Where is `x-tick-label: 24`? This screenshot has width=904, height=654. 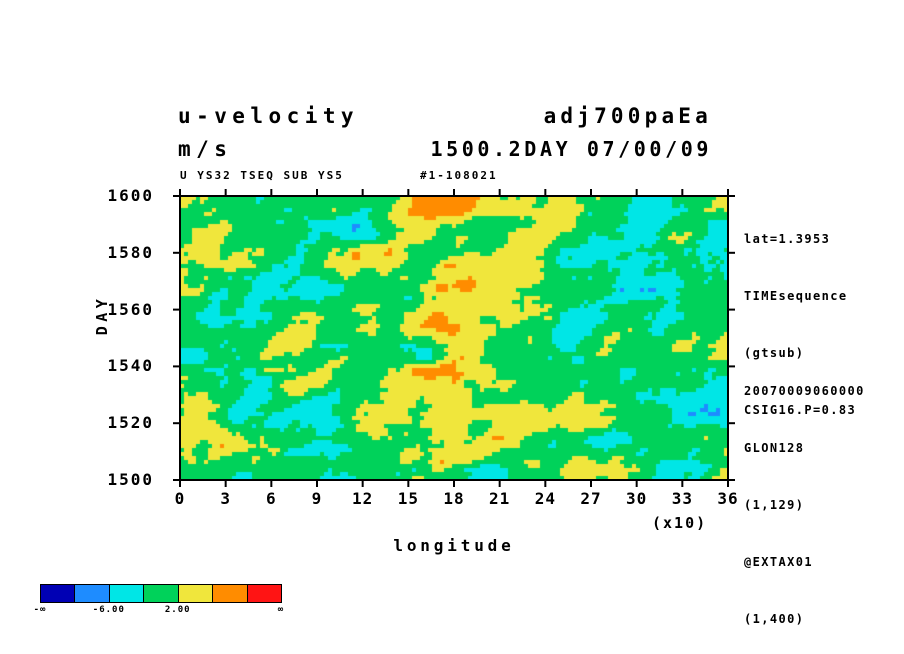
x-tick-label: 24 is located at coordinates (545, 498).